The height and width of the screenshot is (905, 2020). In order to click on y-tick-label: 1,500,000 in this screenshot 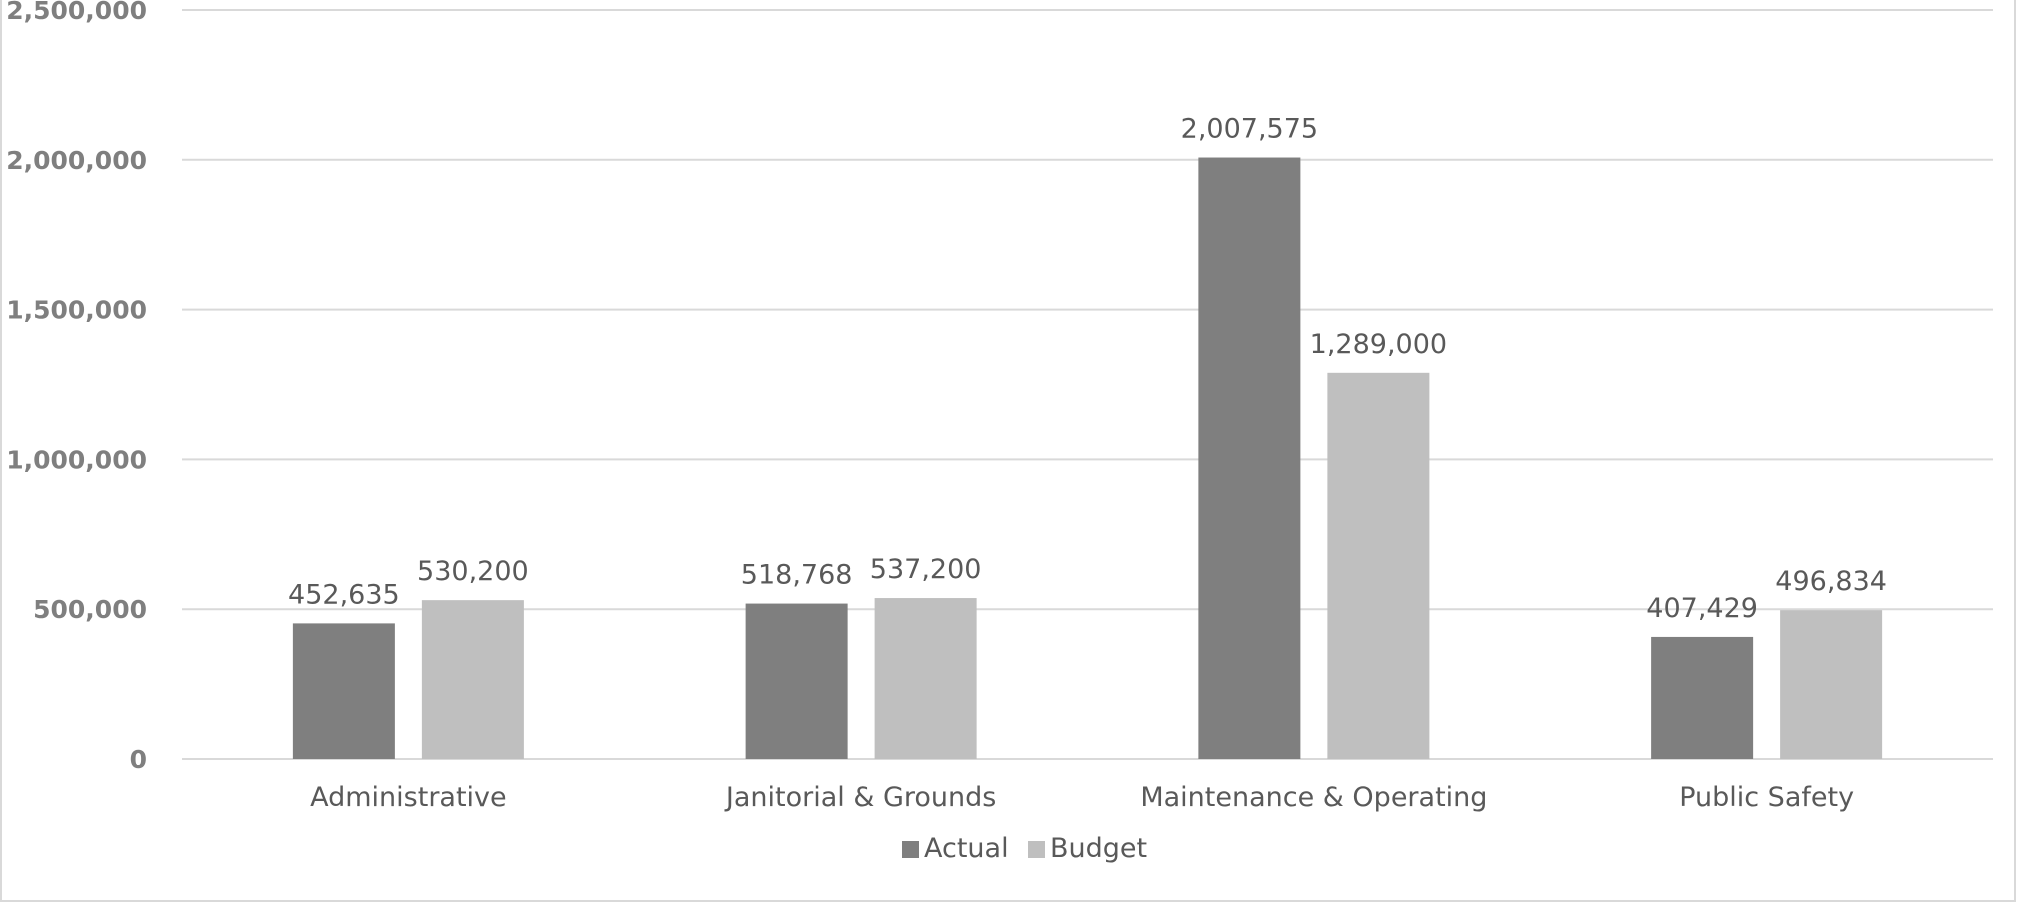, I will do `click(76, 310)`.